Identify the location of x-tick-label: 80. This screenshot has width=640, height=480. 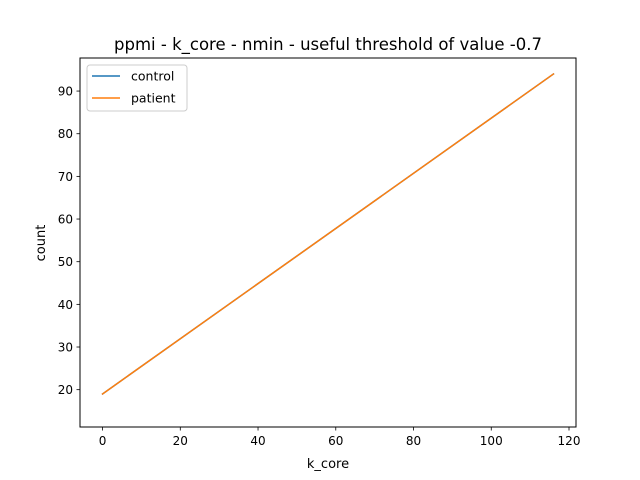
(413, 441).